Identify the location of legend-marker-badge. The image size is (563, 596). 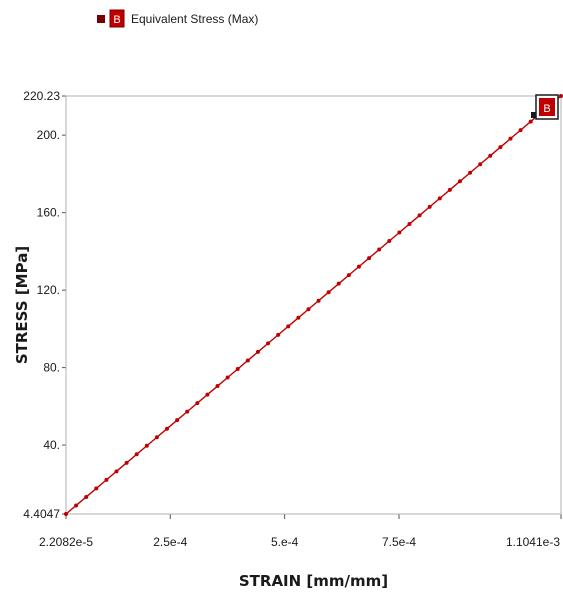
(117, 18).